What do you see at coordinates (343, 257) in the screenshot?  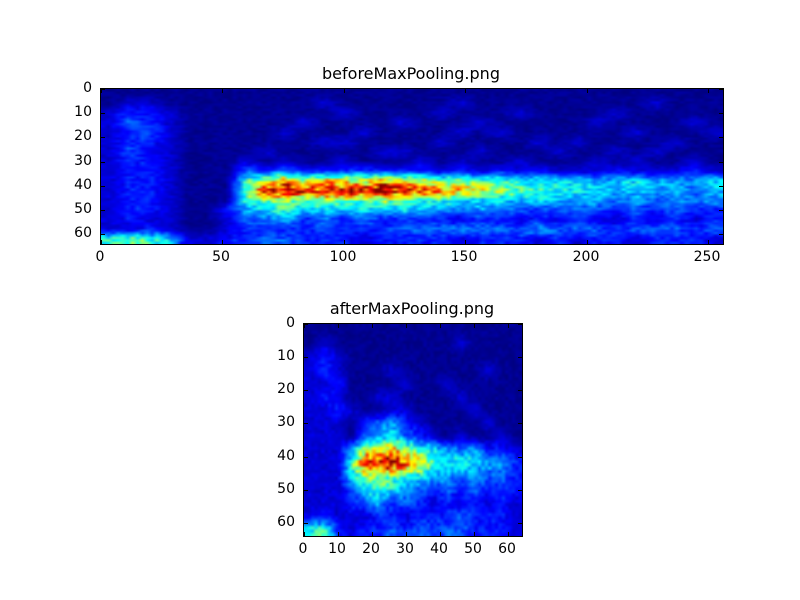 I see `x-tick-label: 100` at bounding box center [343, 257].